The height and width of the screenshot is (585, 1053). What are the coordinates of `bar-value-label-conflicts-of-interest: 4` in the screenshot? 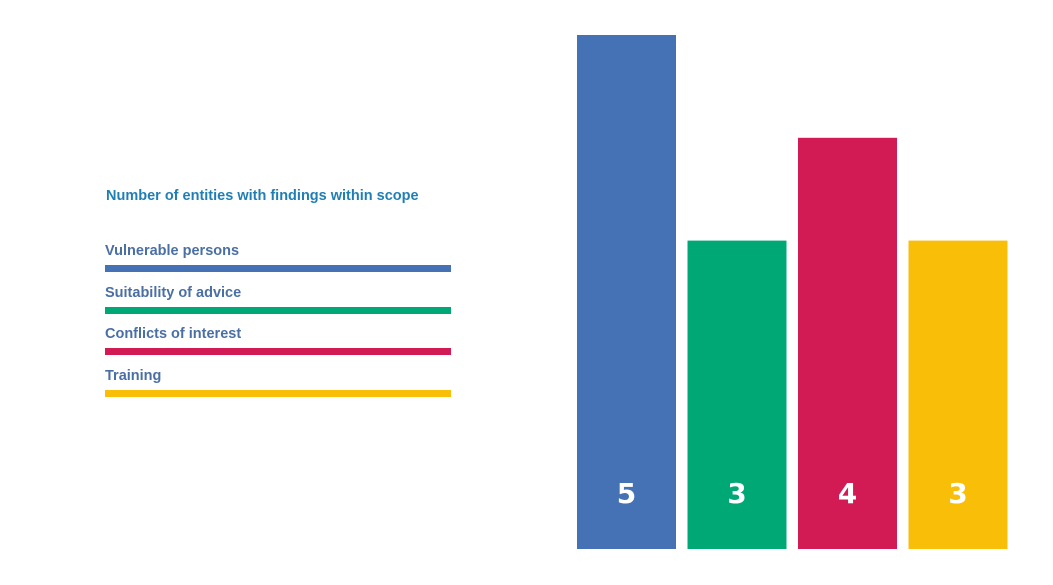 It's located at (847, 493).